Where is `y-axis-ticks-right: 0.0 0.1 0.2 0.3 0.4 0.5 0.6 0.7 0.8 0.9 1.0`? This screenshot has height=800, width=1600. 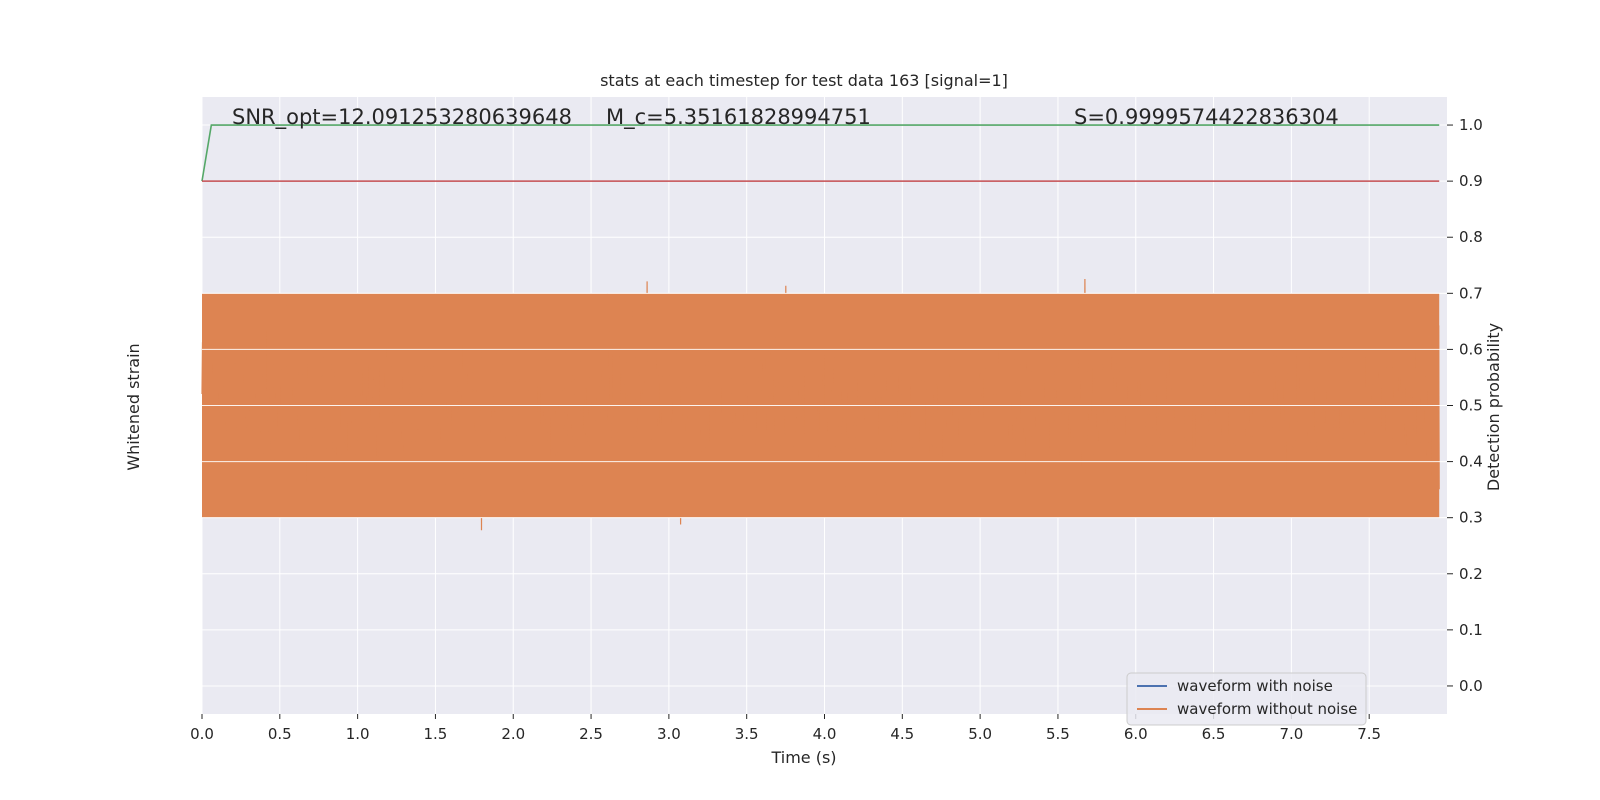 y-axis-ticks-right: 0.0 0.1 0.2 0.3 0.4 0.5 0.6 0.7 0.8 0.9 1.0 is located at coordinates (1465, 405).